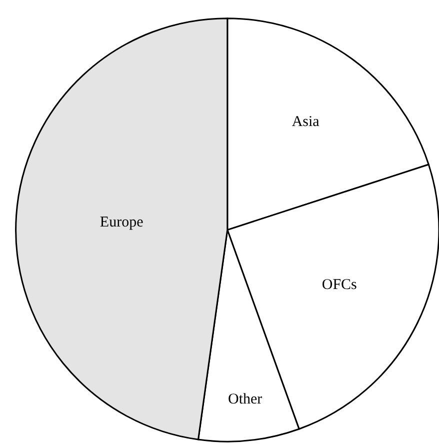  What do you see at coordinates (306, 122) in the screenshot?
I see `slice-label: Asia` at bounding box center [306, 122].